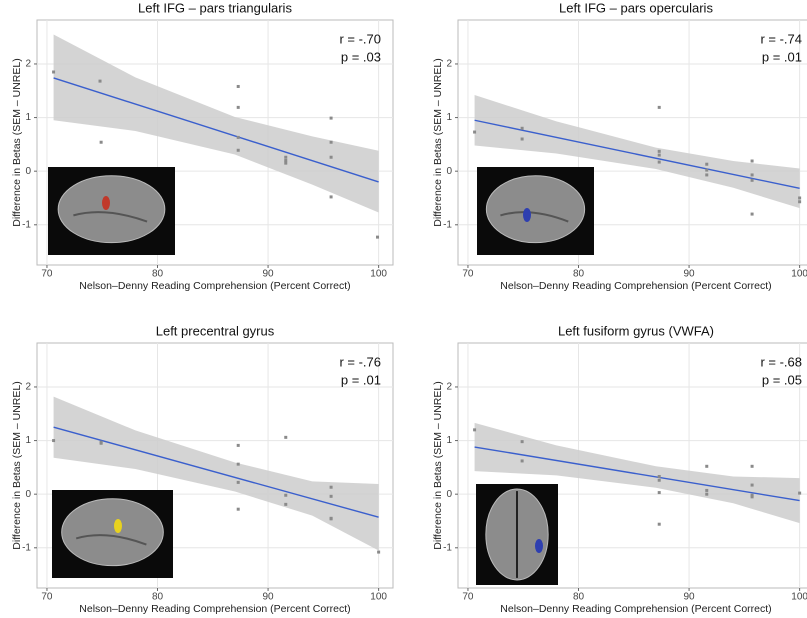 This screenshot has width=807, height=618. I want to click on annotation: r = -.76, so click(360, 361).